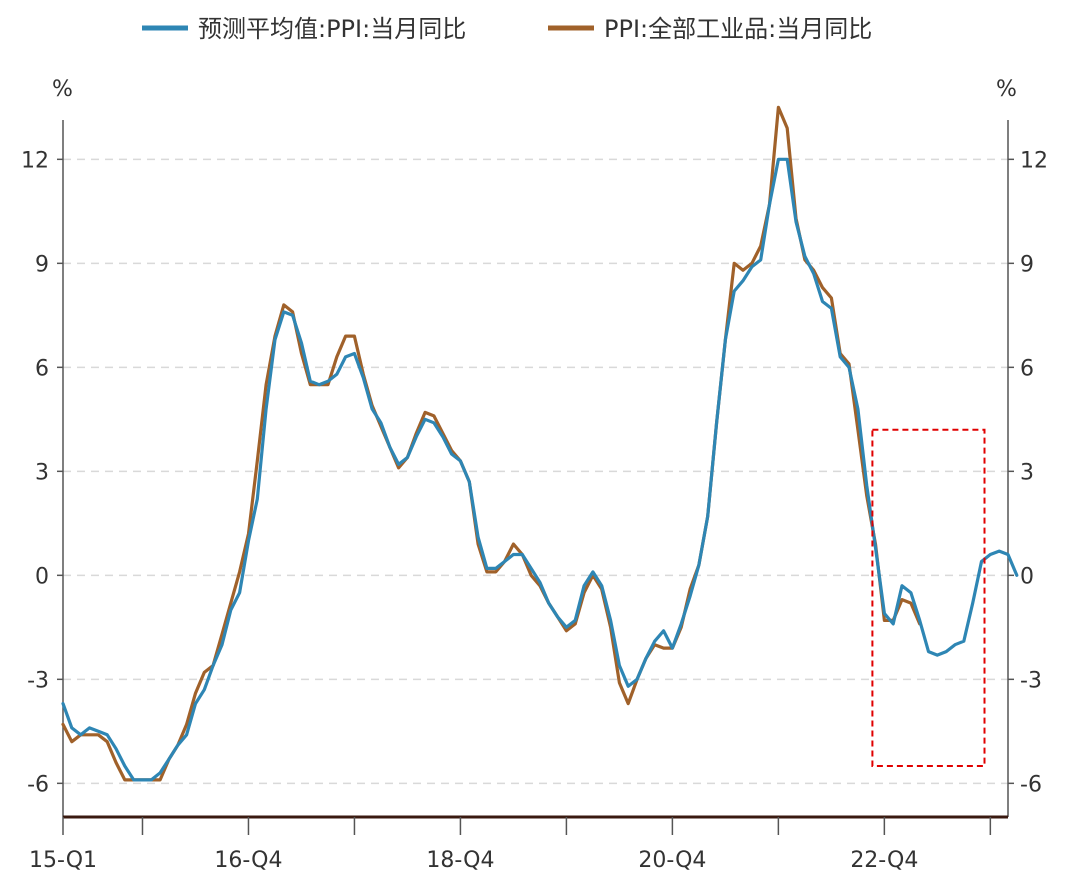 This screenshot has width=1078, height=884. What do you see at coordinates (507, 29) in the screenshot?
I see `legend: 预测平均值:PPI:当月同比 PPI:全部工业品:当月同比` at bounding box center [507, 29].